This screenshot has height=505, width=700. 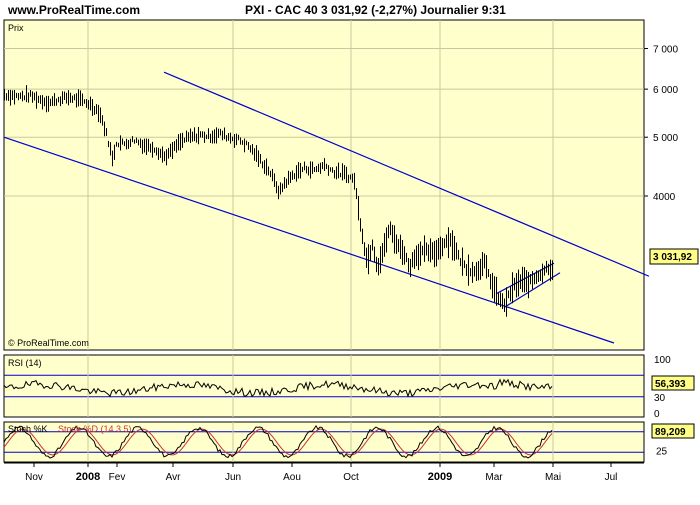 What do you see at coordinates (611, 477) in the screenshot?
I see `x-tick-label: Jul` at bounding box center [611, 477].